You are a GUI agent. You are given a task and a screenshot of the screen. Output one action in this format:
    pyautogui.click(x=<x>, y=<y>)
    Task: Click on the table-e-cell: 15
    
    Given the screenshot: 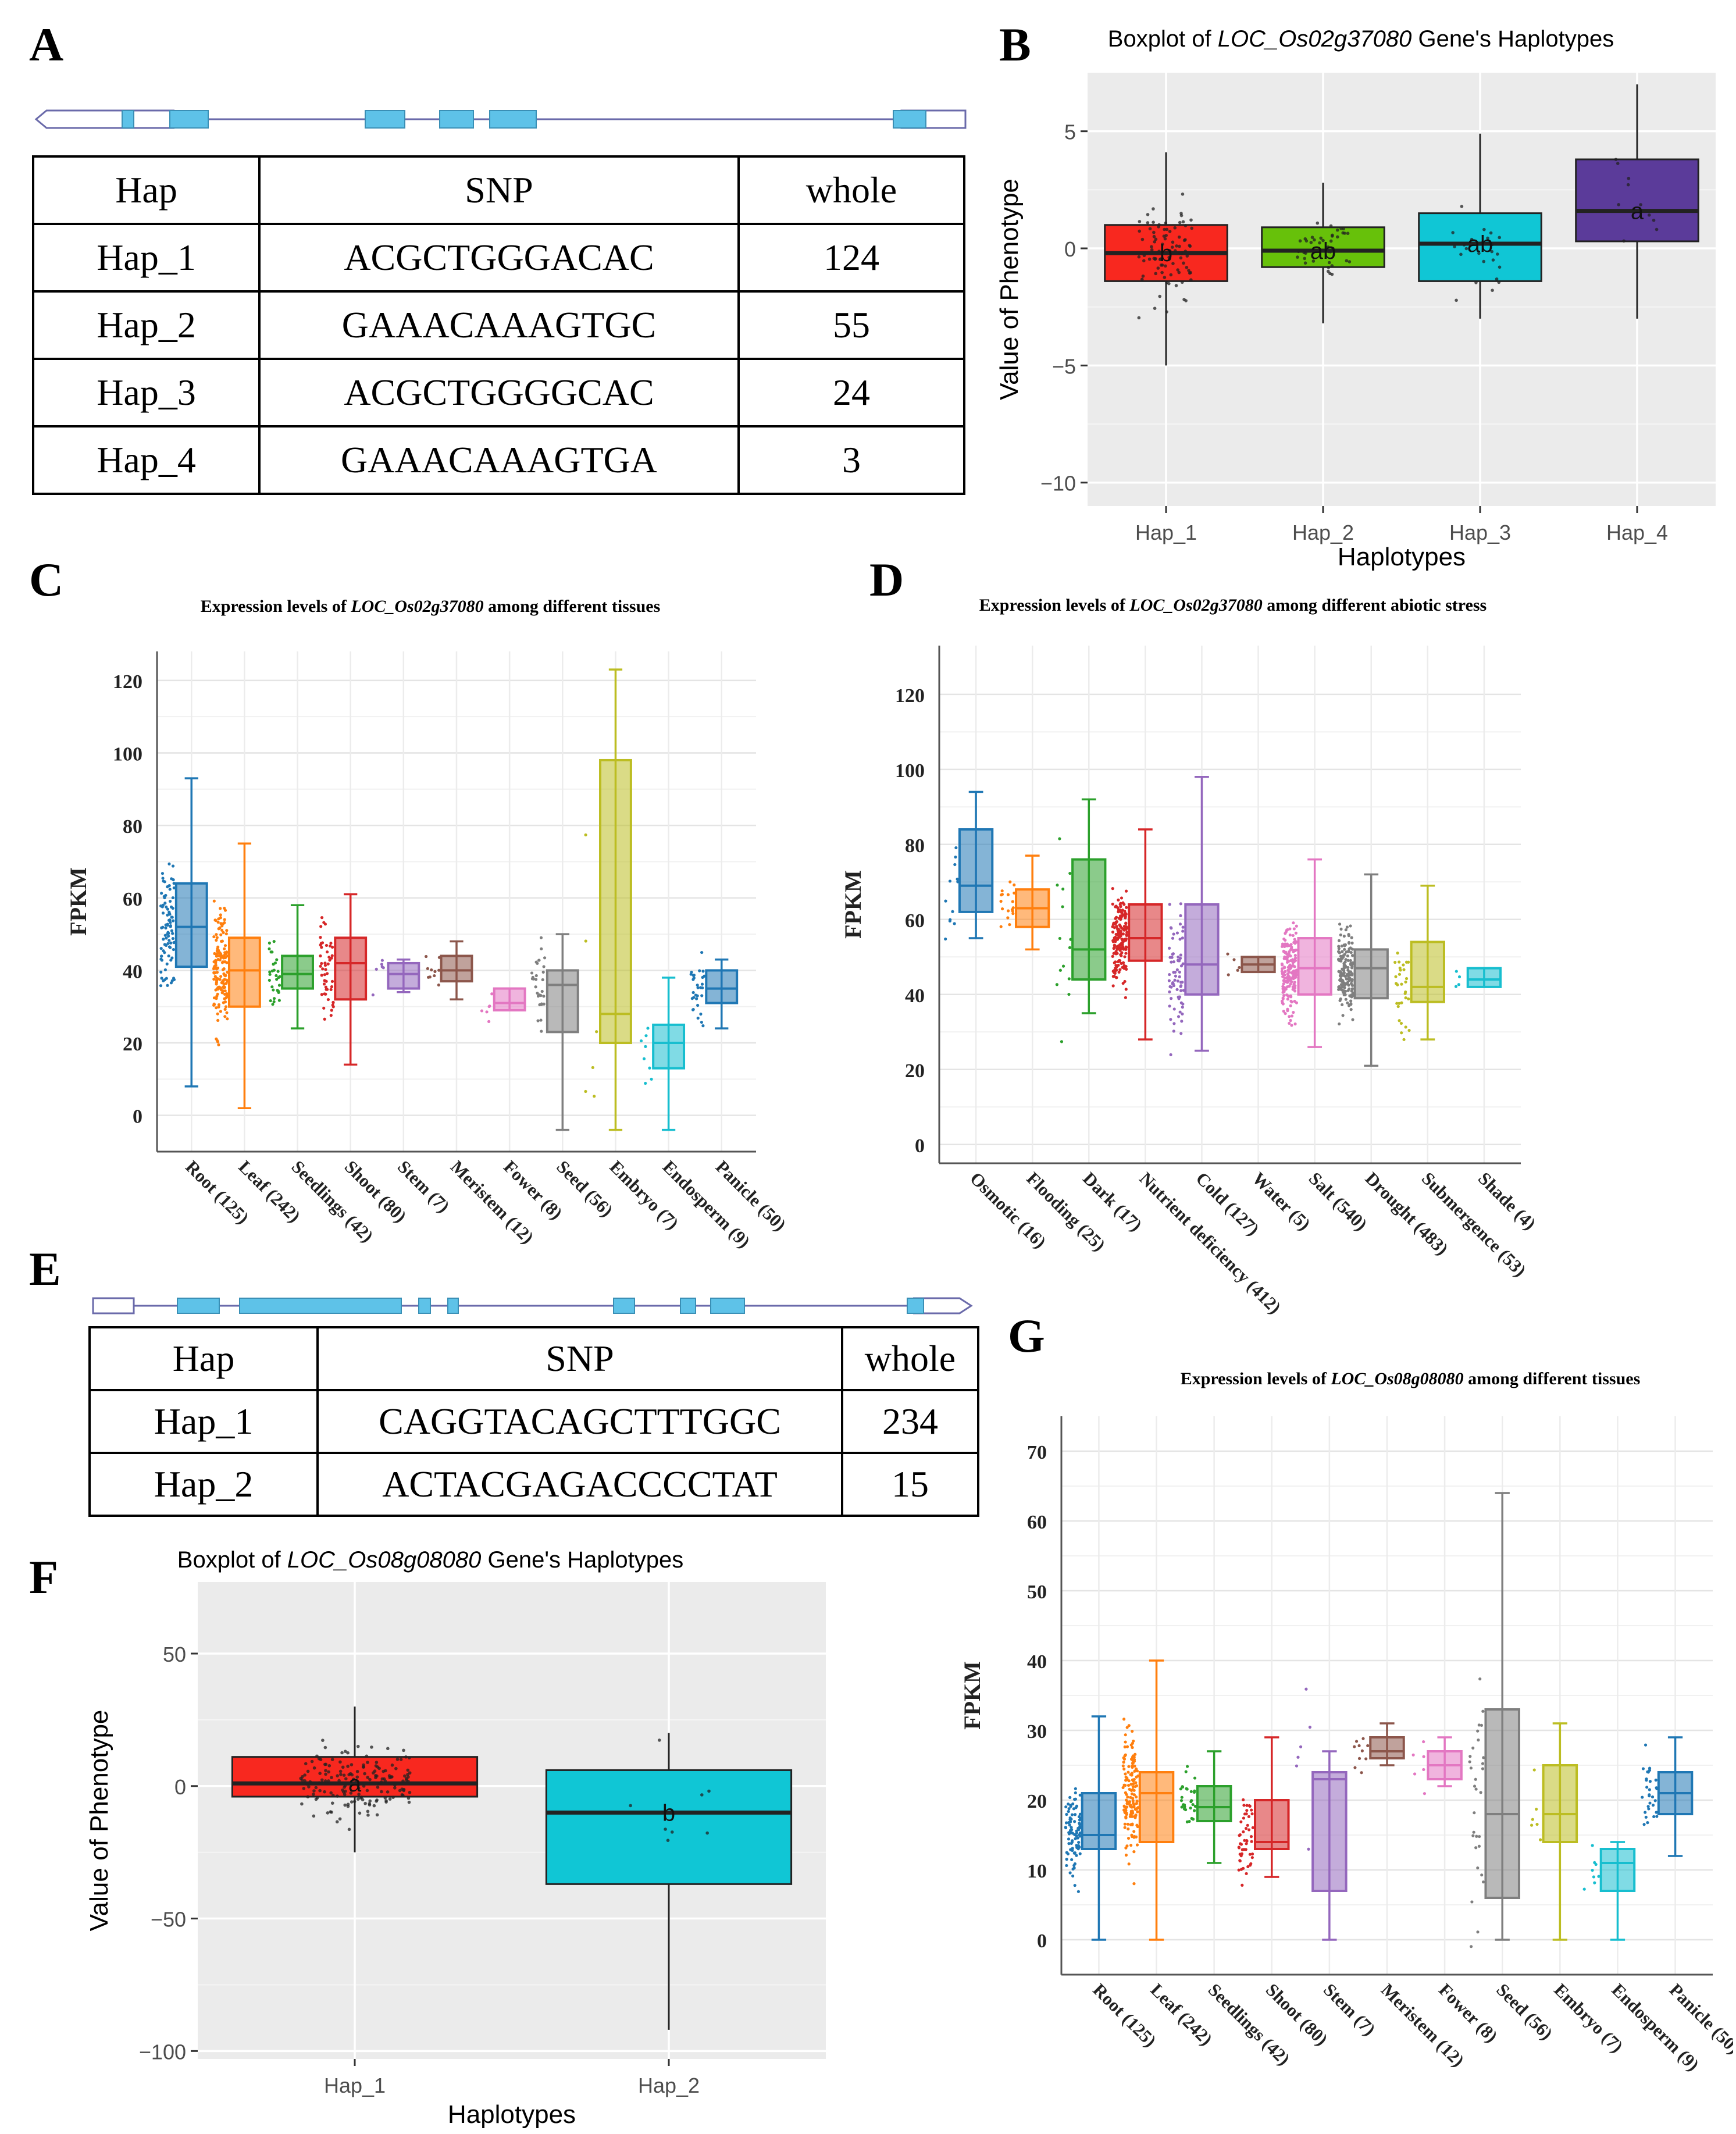 What is the action you would take?
    pyautogui.click(x=910, y=1484)
    